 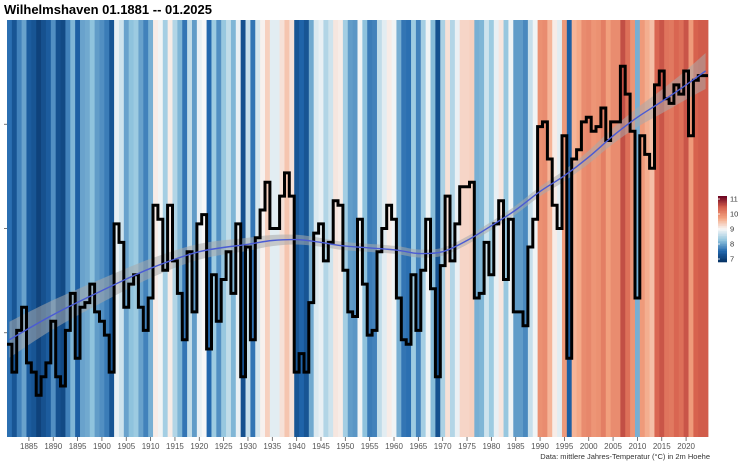 I want to click on x-tick-label: 1935, so click(x=272, y=446).